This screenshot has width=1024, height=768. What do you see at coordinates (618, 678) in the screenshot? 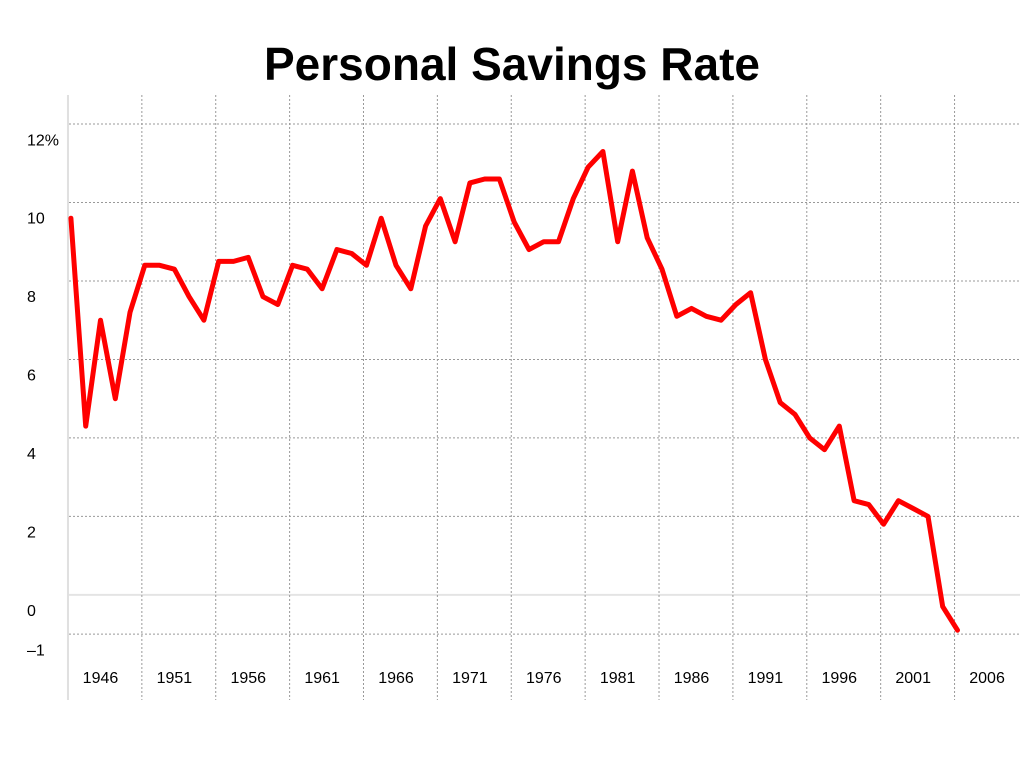
I see `x-tick-label: 1981` at bounding box center [618, 678].